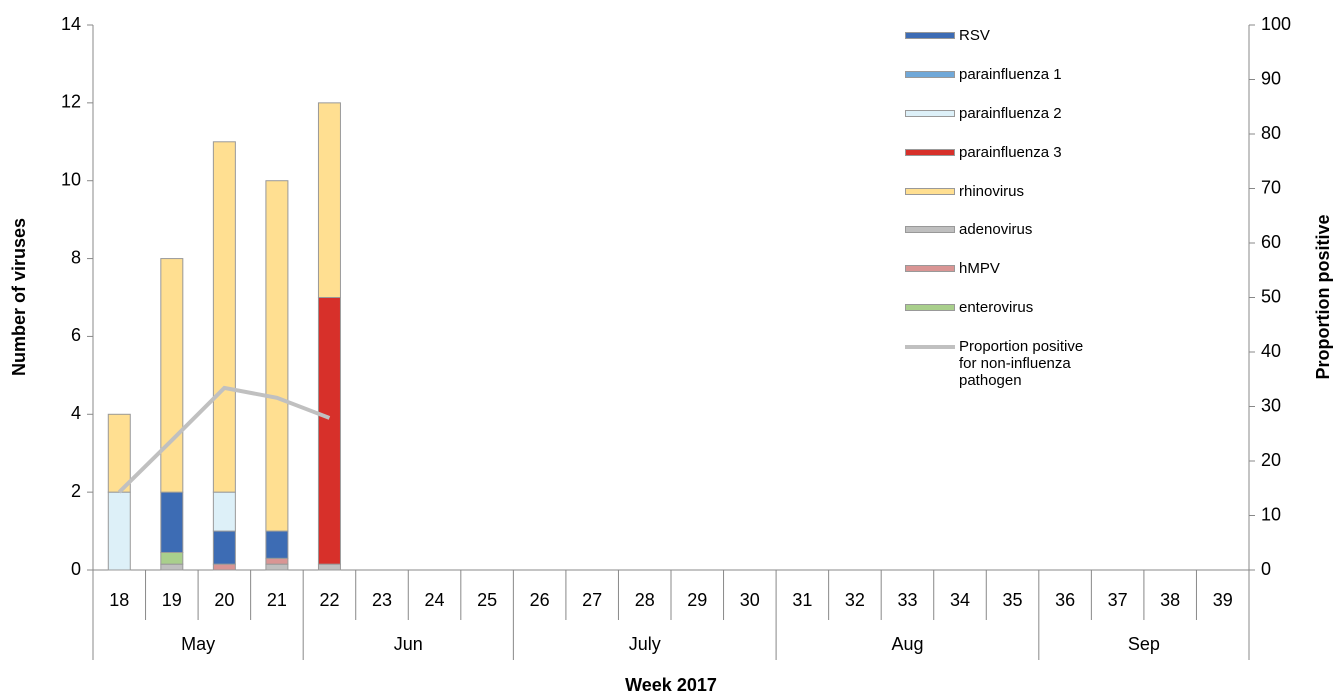 This screenshot has width=1340, height=697. I want to click on legend-item: rhinovirus, so click(1000, 202).